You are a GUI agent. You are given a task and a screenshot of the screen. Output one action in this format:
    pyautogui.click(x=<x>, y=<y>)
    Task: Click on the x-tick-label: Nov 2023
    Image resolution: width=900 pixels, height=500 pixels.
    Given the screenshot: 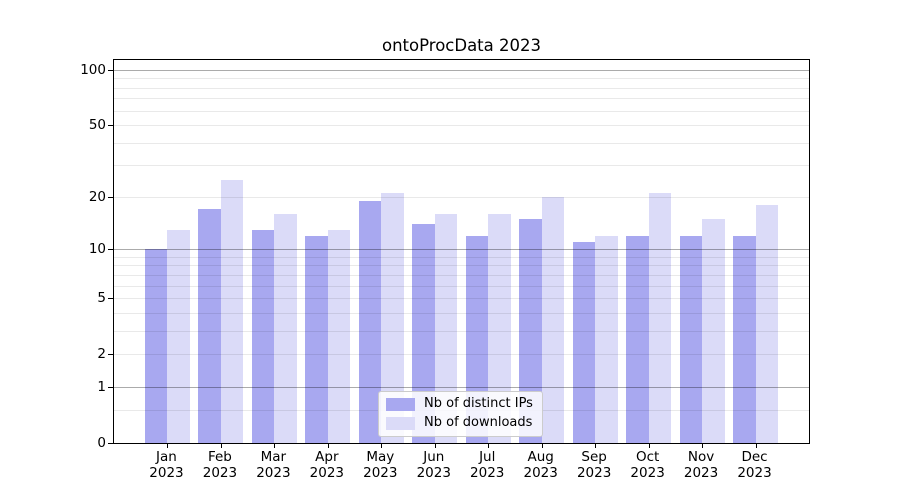 What is the action you would take?
    pyautogui.click(x=701, y=465)
    